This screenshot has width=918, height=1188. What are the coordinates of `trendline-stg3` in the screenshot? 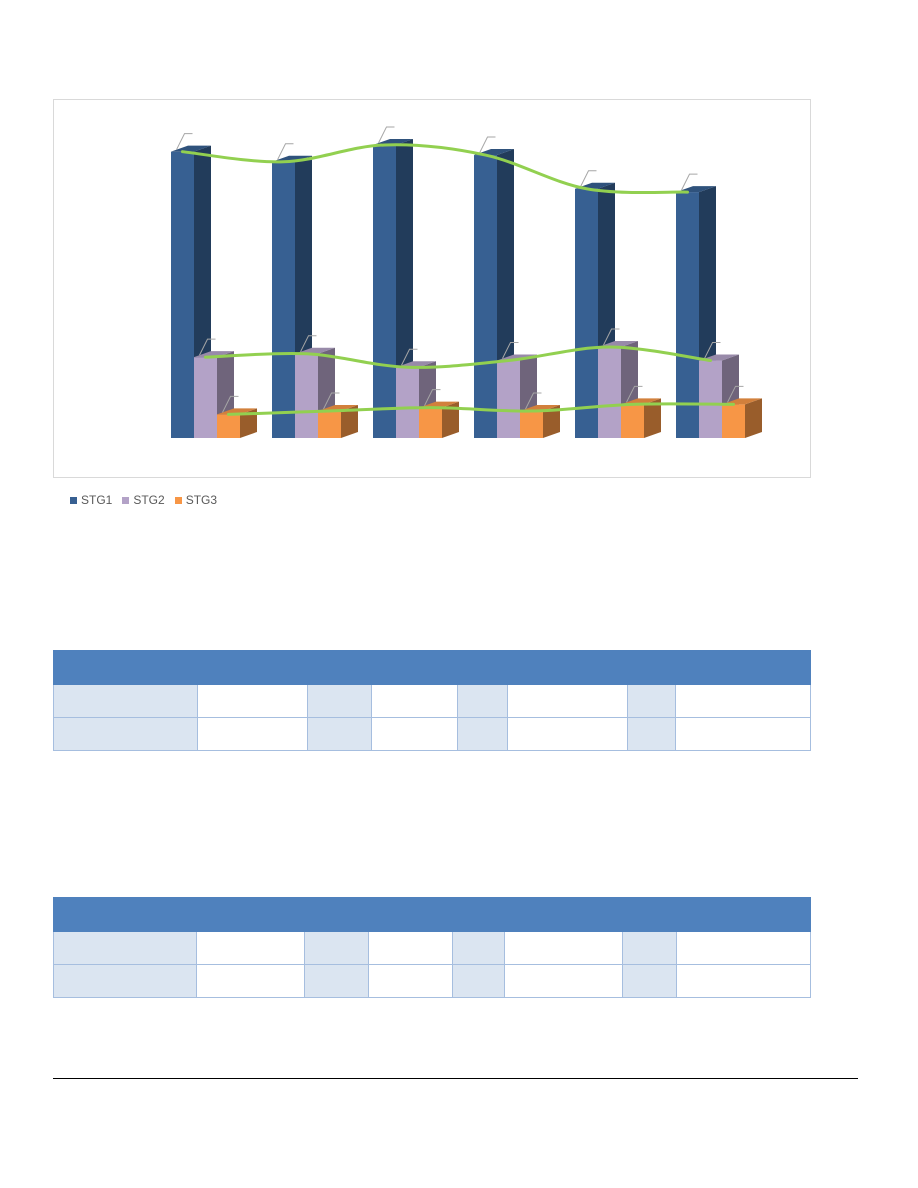 It's located at (481, 409).